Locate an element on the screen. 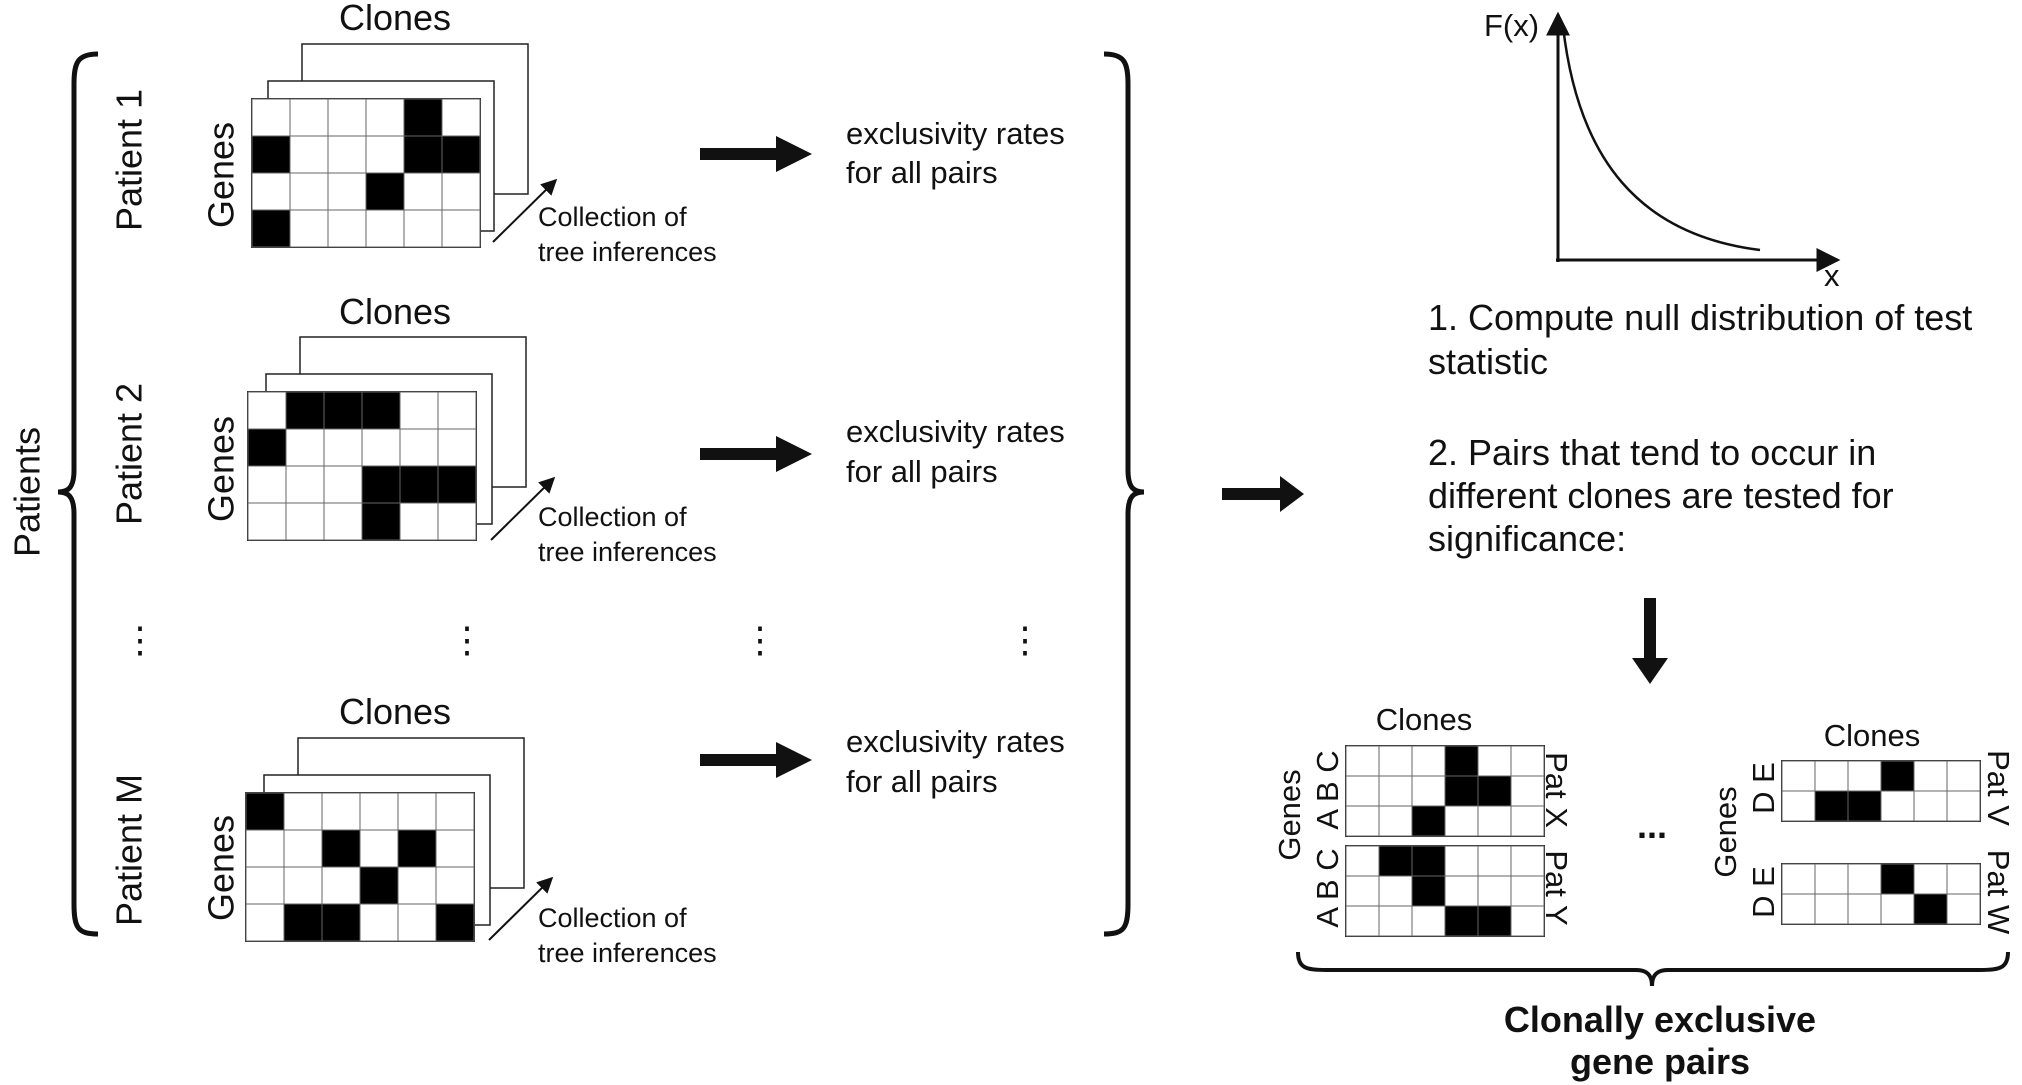 Image resolution: width=2022 pixels, height=1085 pixels. result-genes-label-1: Genes is located at coordinates (1289, 814).